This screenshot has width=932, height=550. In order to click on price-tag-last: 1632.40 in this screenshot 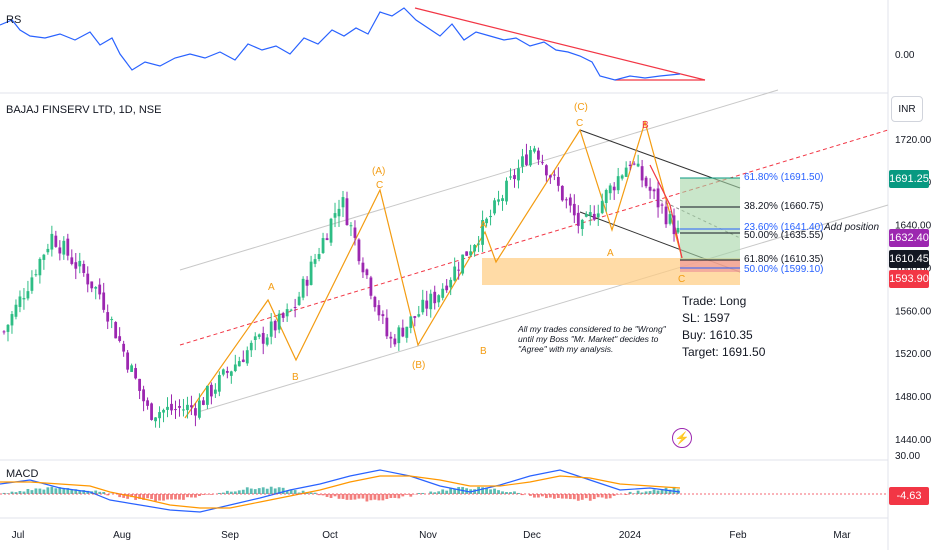, I will do `click(909, 238)`.